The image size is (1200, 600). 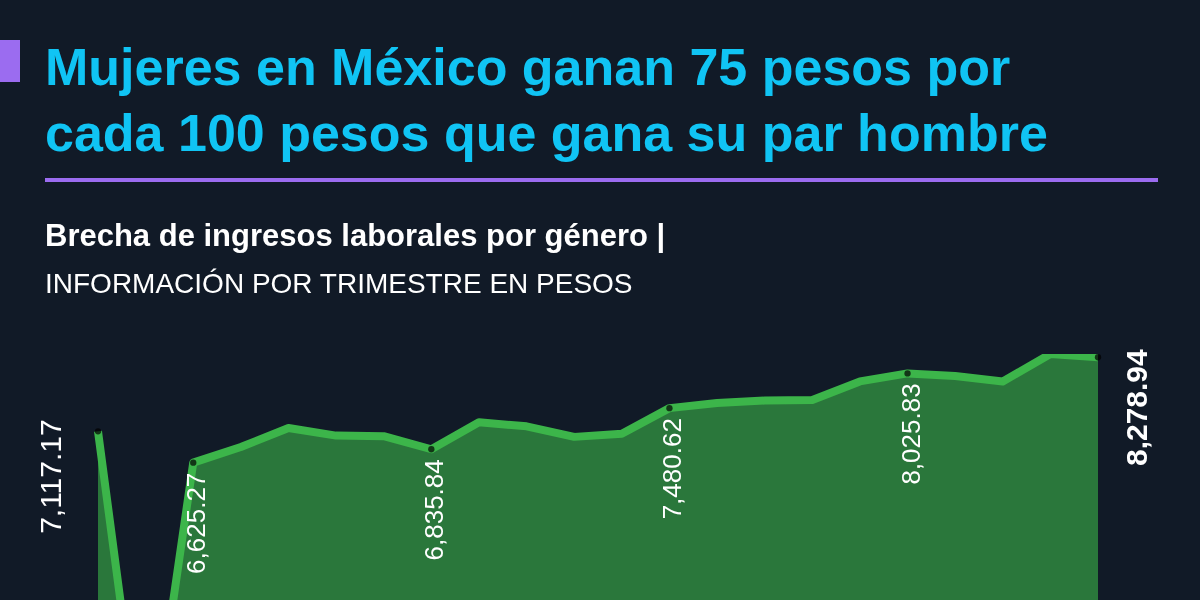 What do you see at coordinates (910, 434) in the screenshot?
I see `data-label: 8,025.83` at bounding box center [910, 434].